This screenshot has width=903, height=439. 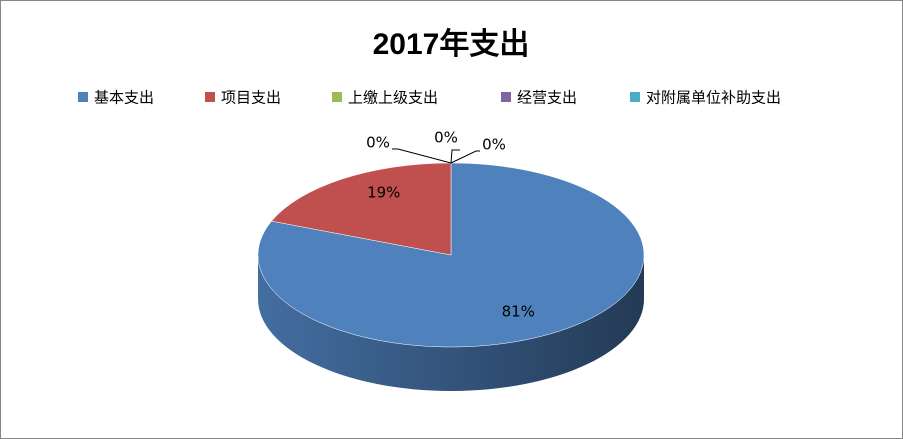 What do you see at coordinates (361, 209) in the screenshot?
I see `pie-slice` at bounding box center [361, 209].